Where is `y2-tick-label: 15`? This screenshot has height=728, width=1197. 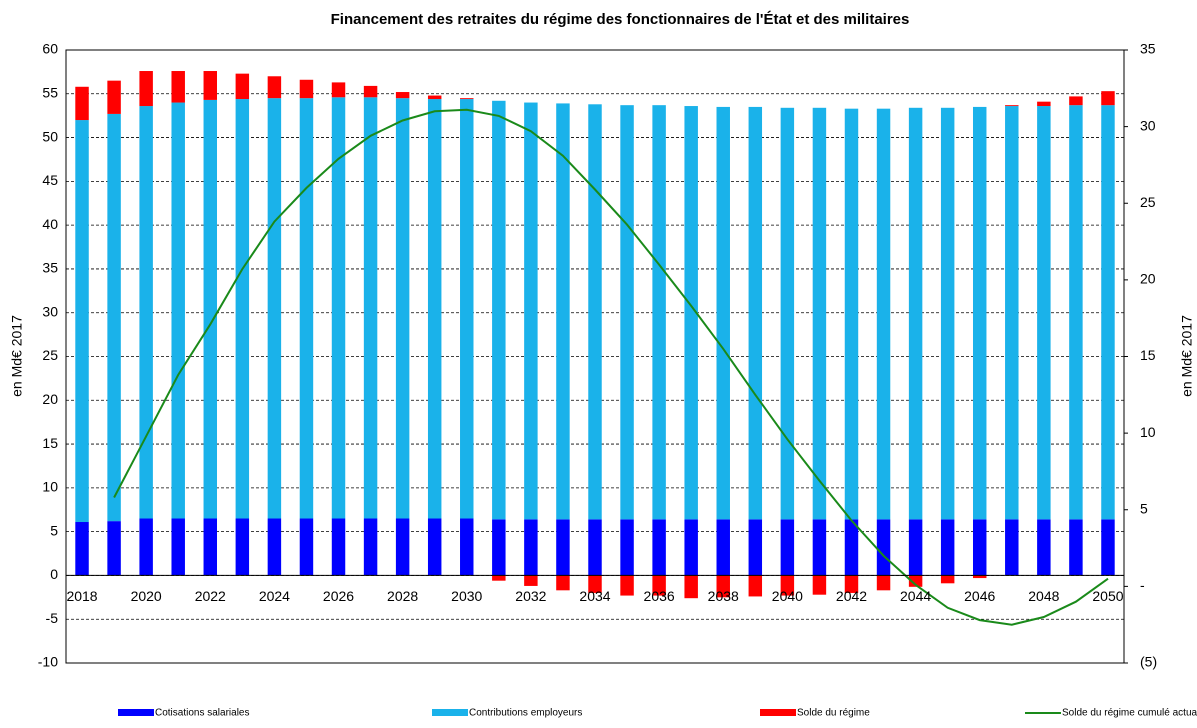
y2-tick-label: 15 is located at coordinates (1148, 355).